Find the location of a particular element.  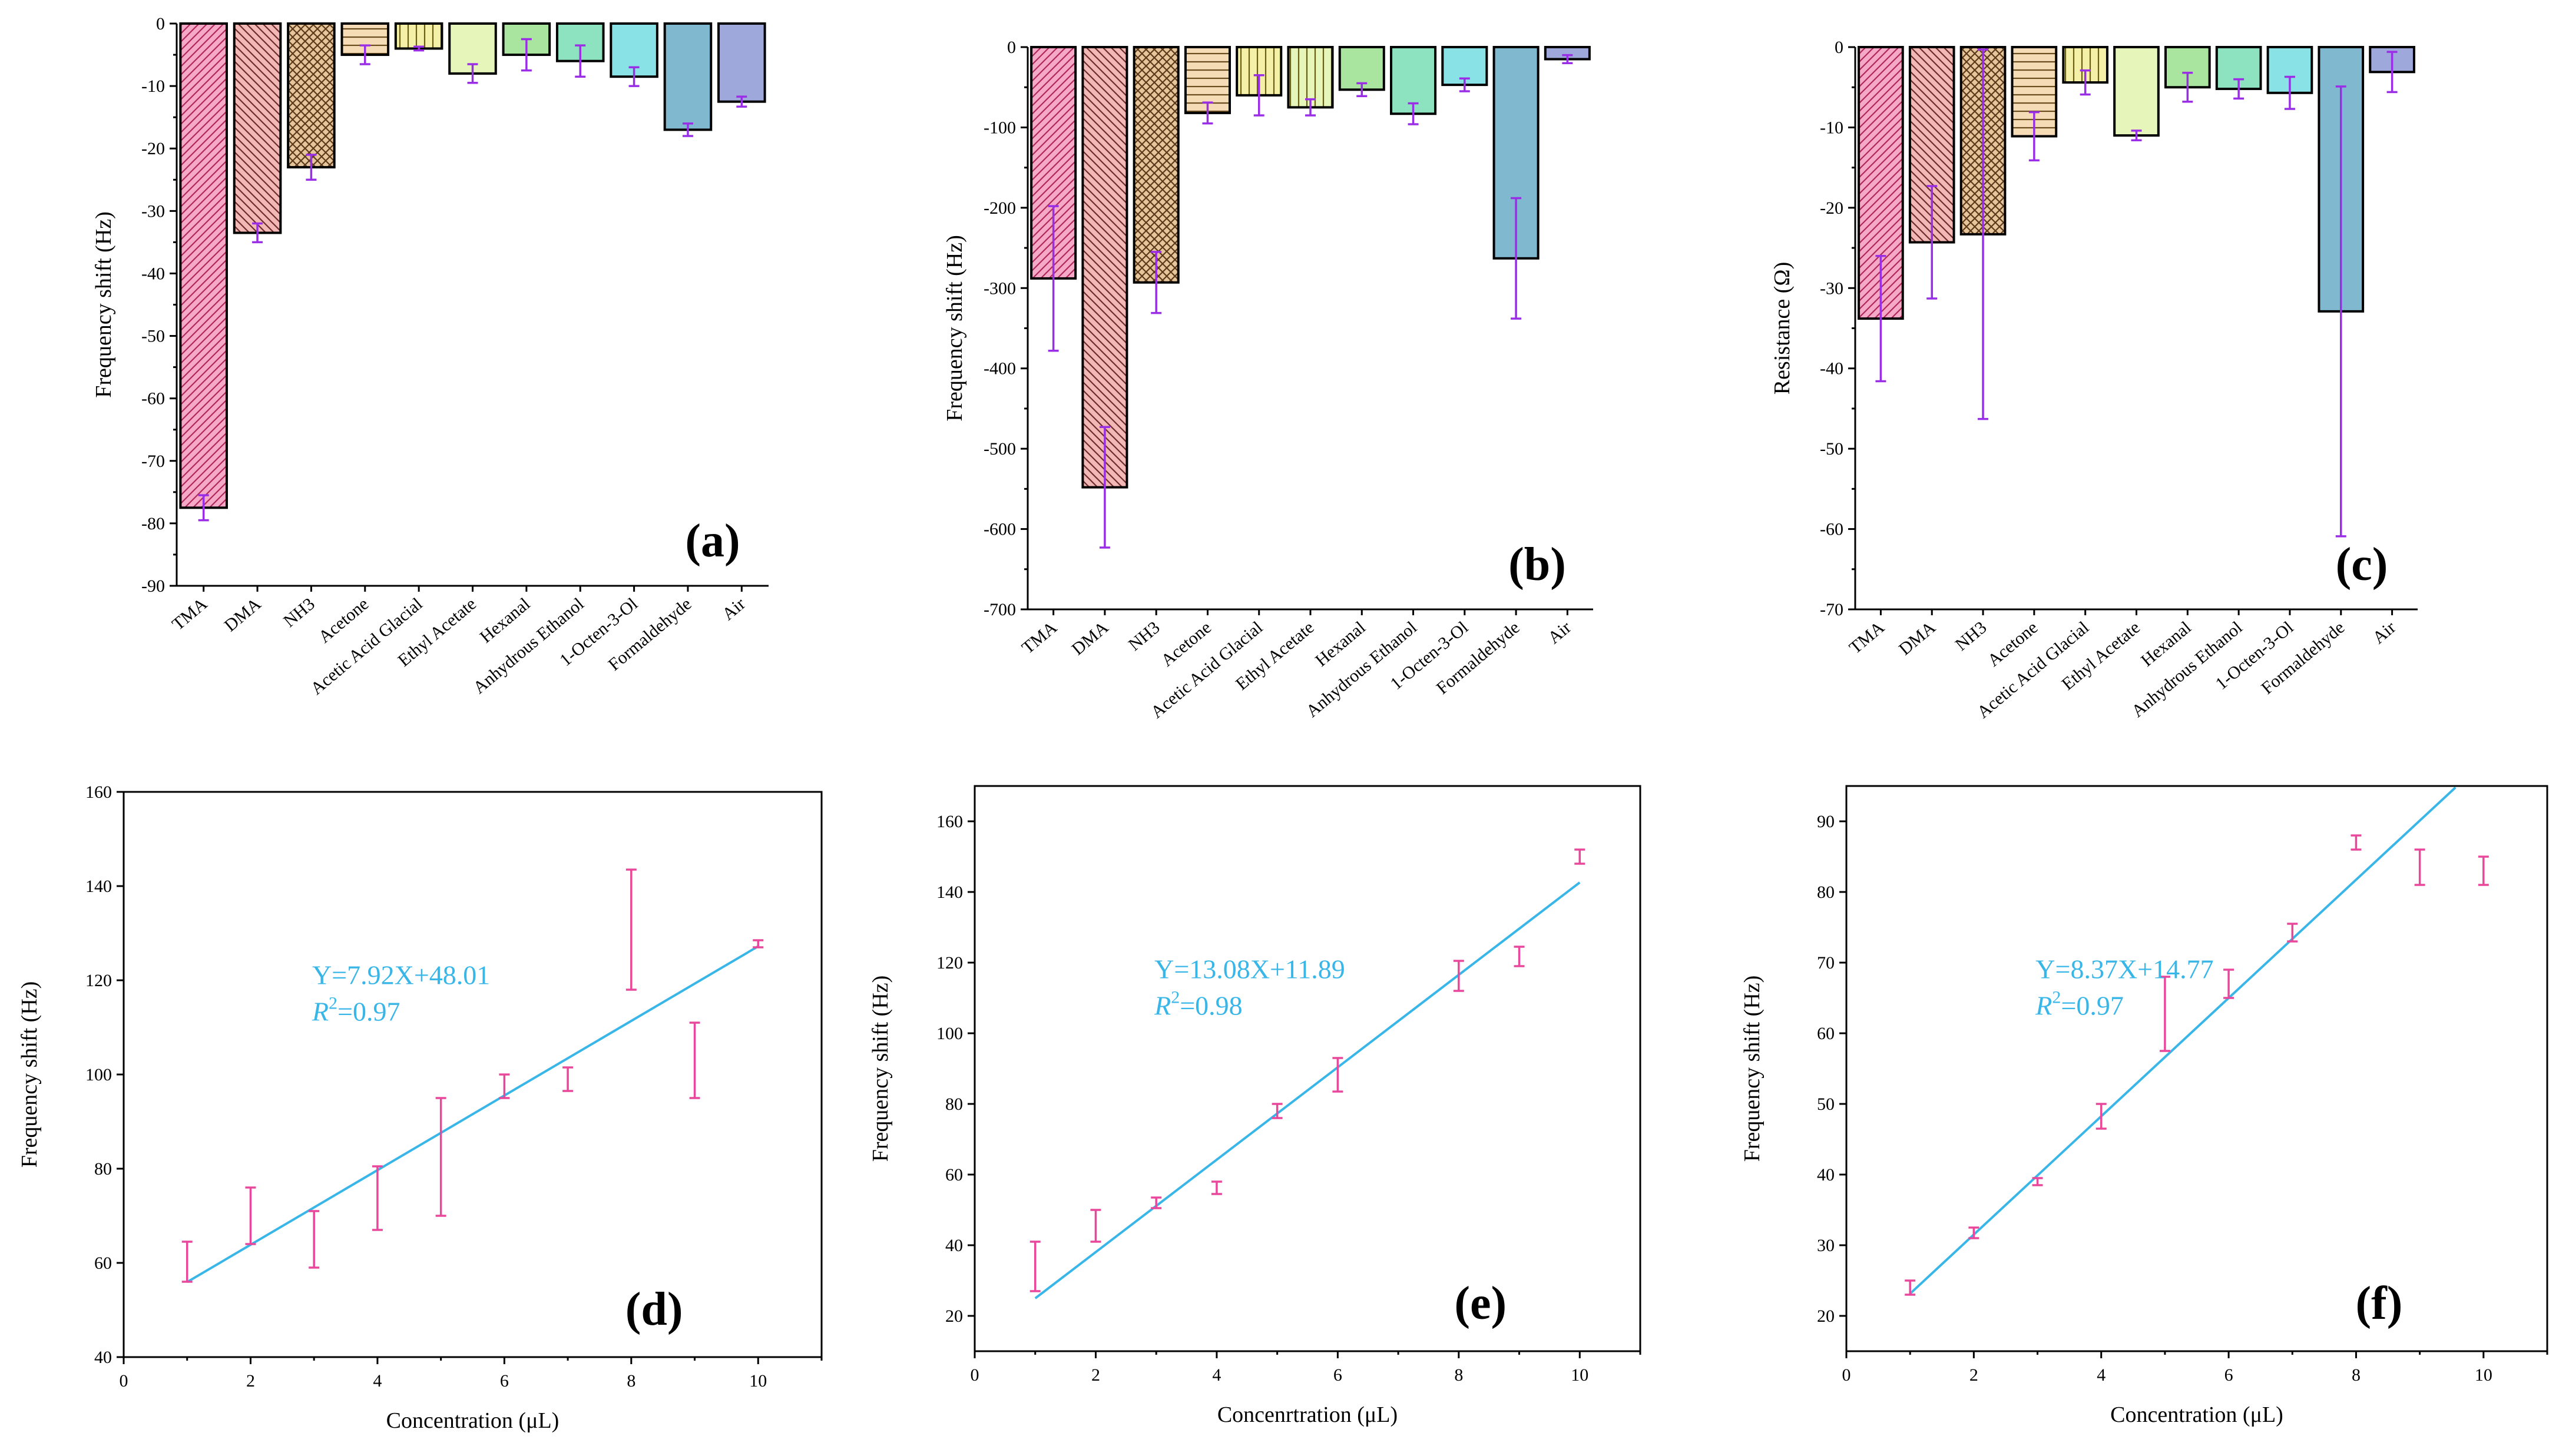

y-tick-label: -20 is located at coordinates (153, 148).